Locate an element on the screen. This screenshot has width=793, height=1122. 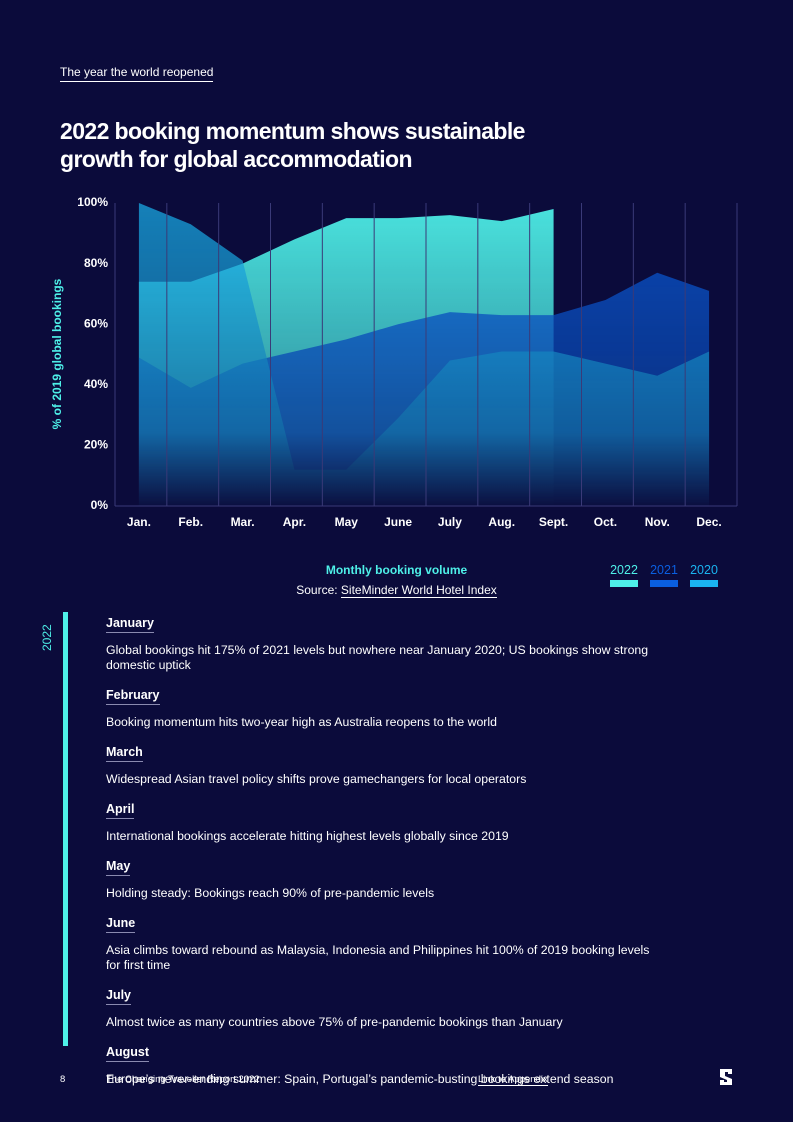
source-prefix: Source: is located at coordinates (317, 590).